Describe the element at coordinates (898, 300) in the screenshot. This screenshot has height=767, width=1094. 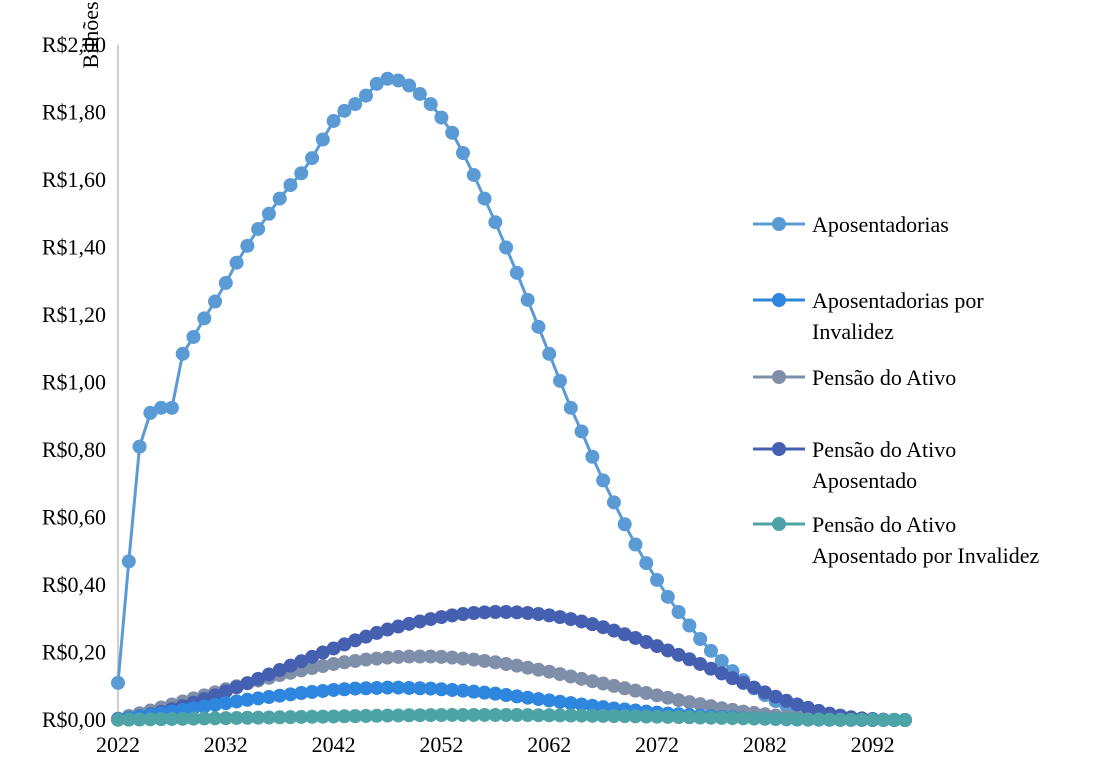
I see `legend-label: Aposentadorias por` at that location.